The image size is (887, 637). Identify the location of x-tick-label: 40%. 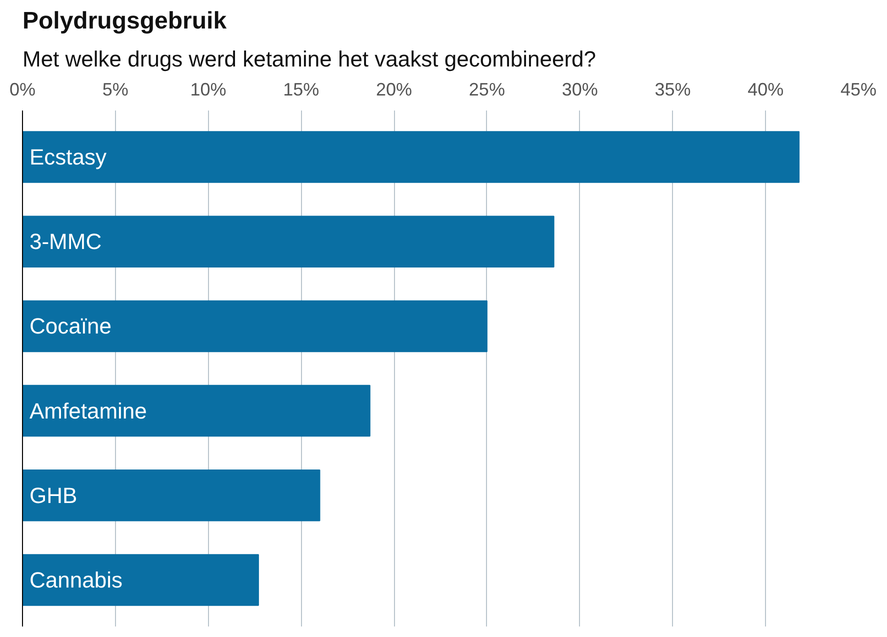
(766, 90).